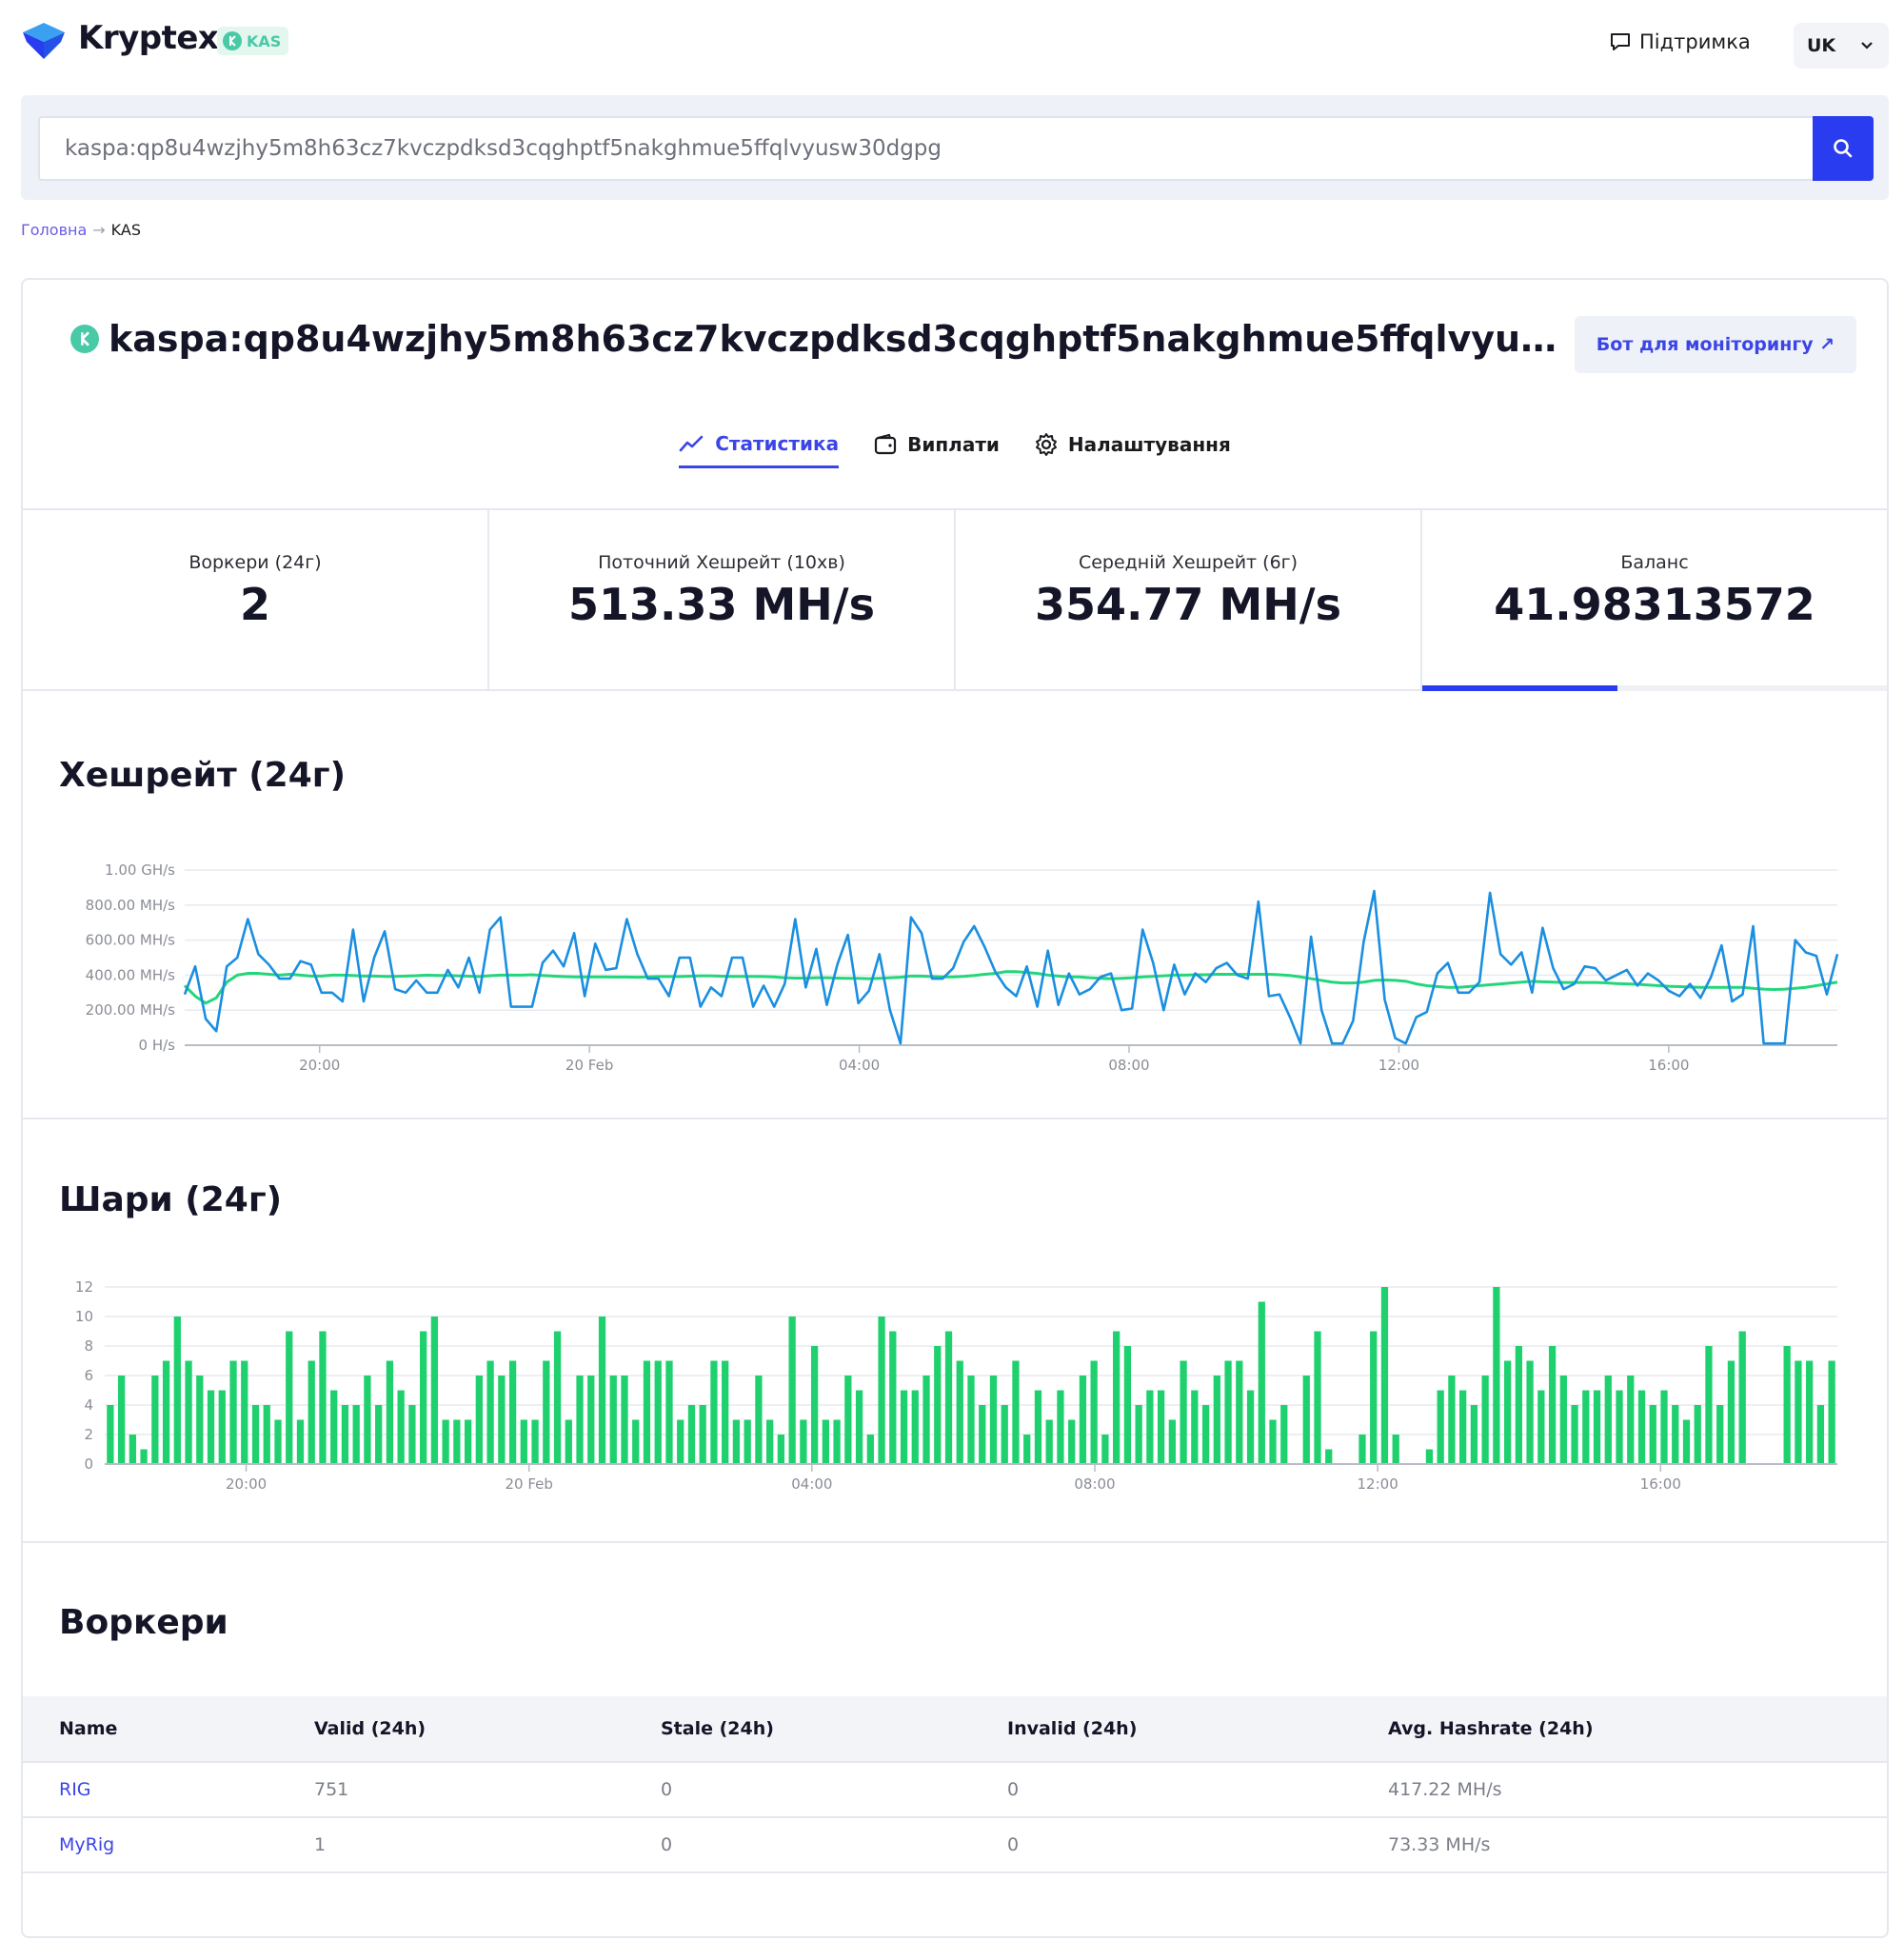  What do you see at coordinates (1841, 46) in the screenshot?
I see `language-select: UK` at bounding box center [1841, 46].